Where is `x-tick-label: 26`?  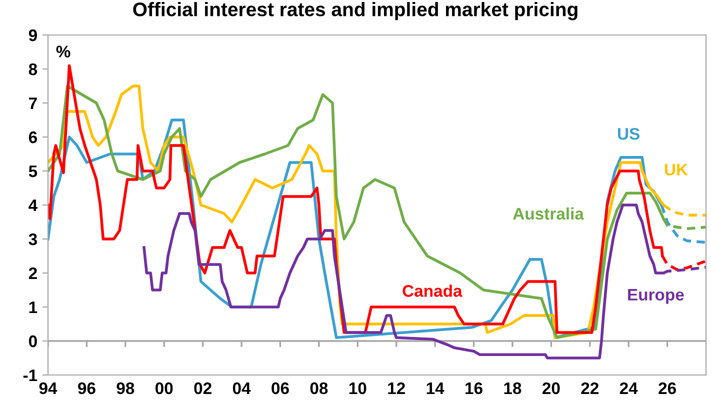
x-tick-label: 26 is located at coordinates (667, 388).